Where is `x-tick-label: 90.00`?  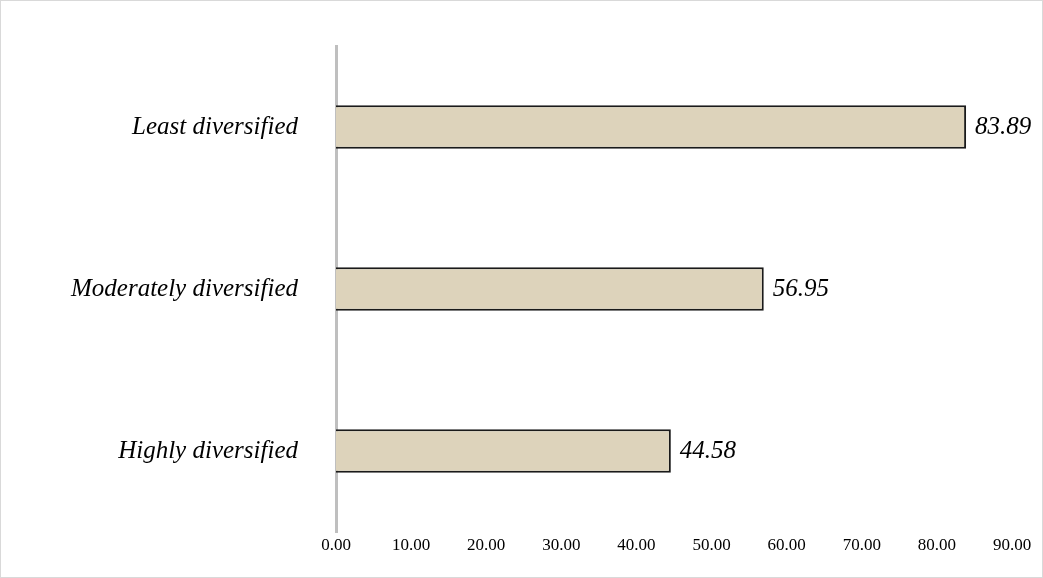
x-tick-label: 90.00 is located at coordinates (1012, 544).